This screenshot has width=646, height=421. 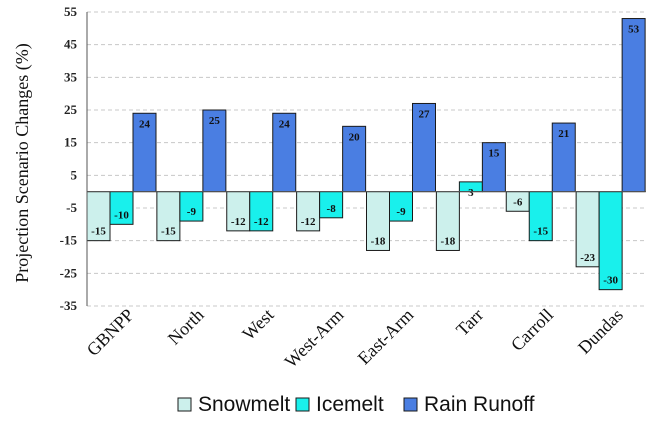 I want to click on data-label: 53, so click(x=634, y=30).